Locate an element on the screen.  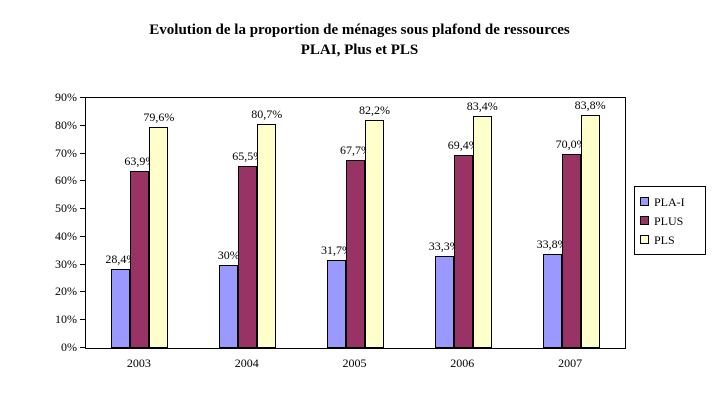
bar-value-label: 33,8% is located at coordinates (552, 244).